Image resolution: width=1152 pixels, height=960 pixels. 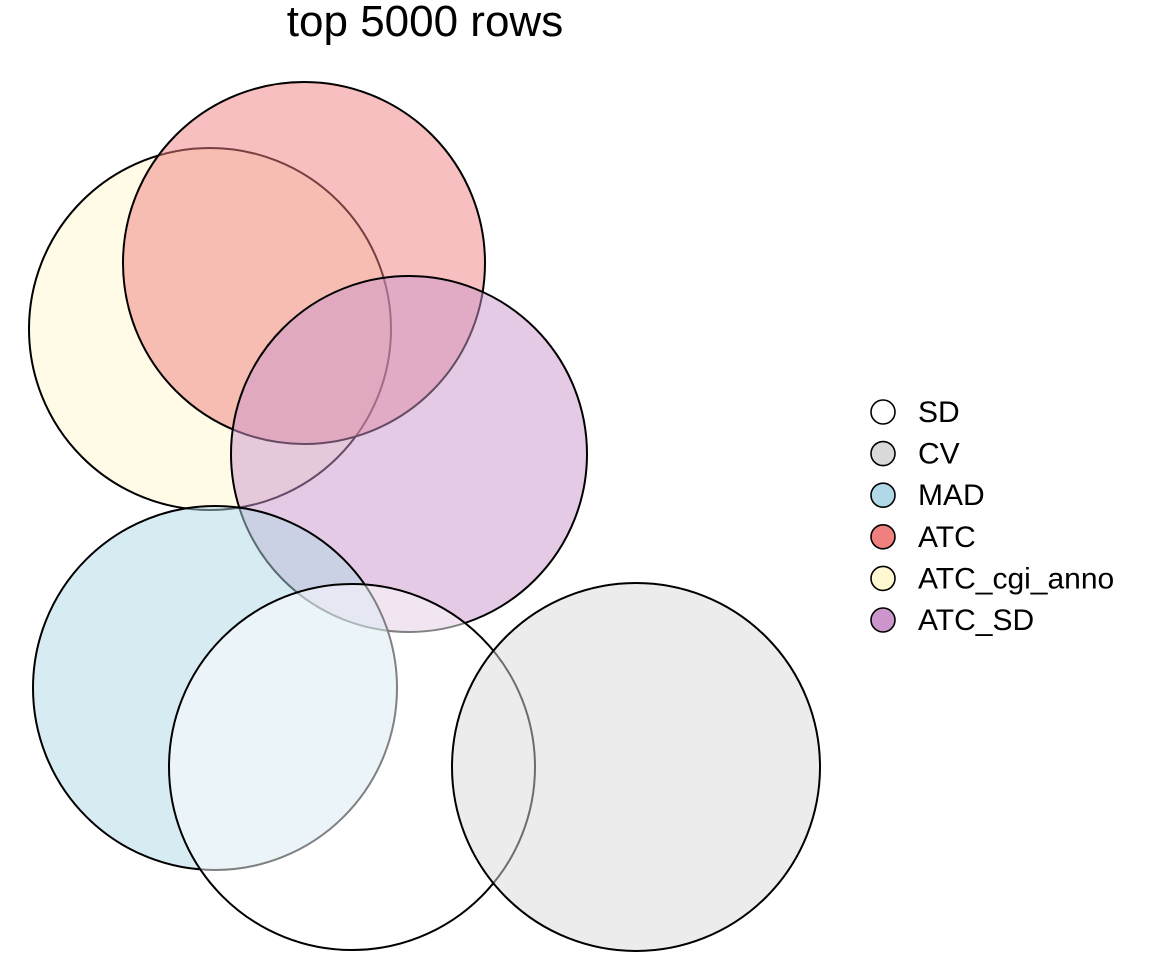 What do you see at coordinates (883, 536) in the screenshot?
I see `legend-key-atc` at bounding box center [883, 536].